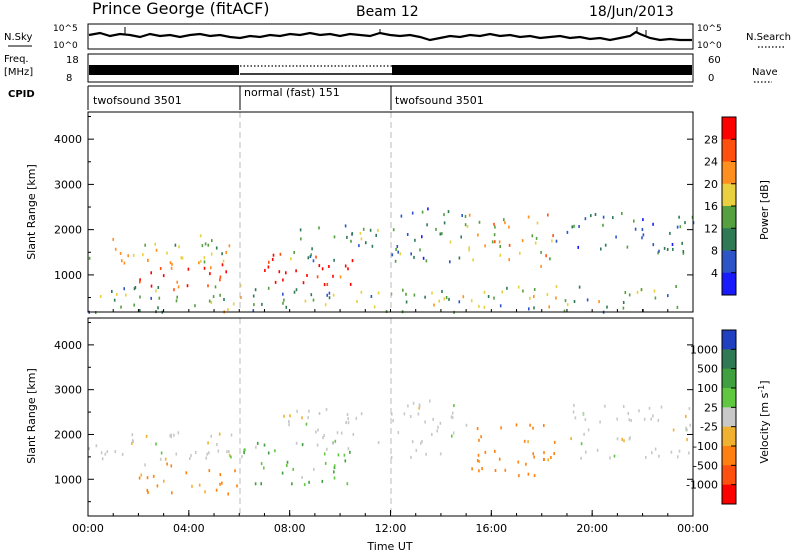  Describe the element at coordinates (31, 416) in the screenshot. I see `velocity-ylabel: Slant Range [km]` at that location.